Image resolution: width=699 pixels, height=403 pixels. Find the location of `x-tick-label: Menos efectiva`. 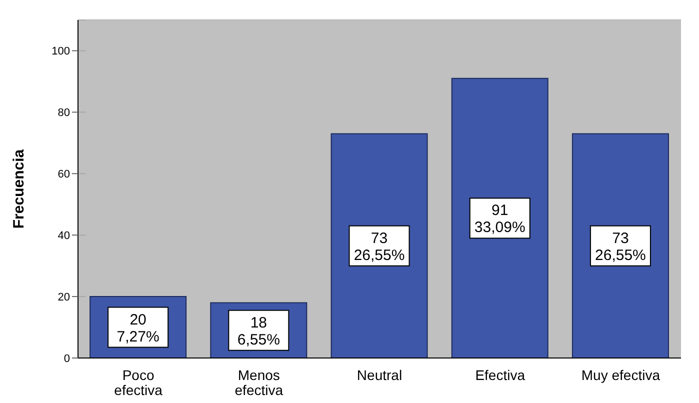

x-tick-label: Menos efectiva is located at coordinates (259, 382).